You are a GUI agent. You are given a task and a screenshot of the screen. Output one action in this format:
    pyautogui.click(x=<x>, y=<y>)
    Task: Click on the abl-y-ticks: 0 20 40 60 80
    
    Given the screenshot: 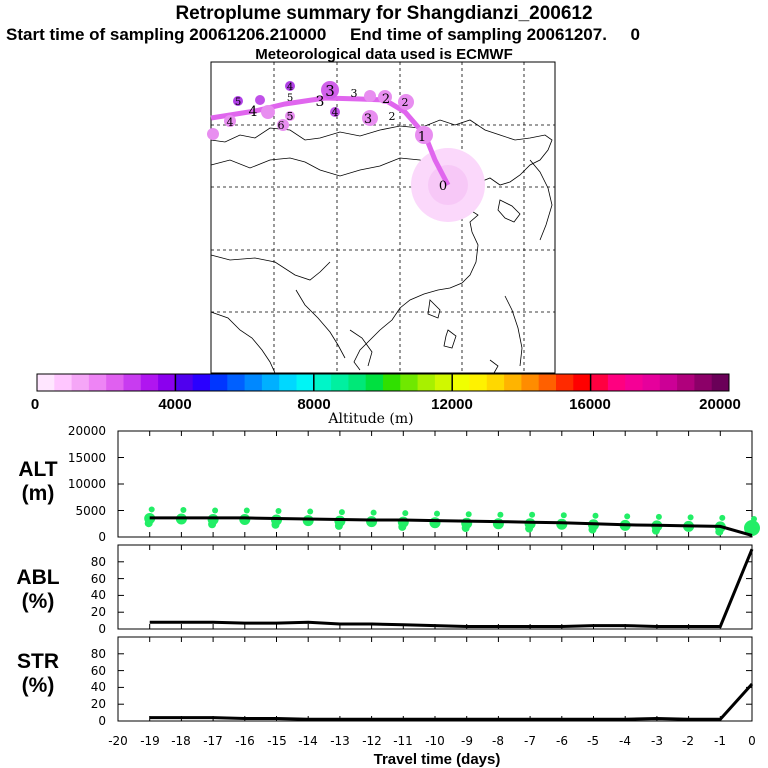 What is the action you would take?
    pyautogui.click(x=98, y=595)
    